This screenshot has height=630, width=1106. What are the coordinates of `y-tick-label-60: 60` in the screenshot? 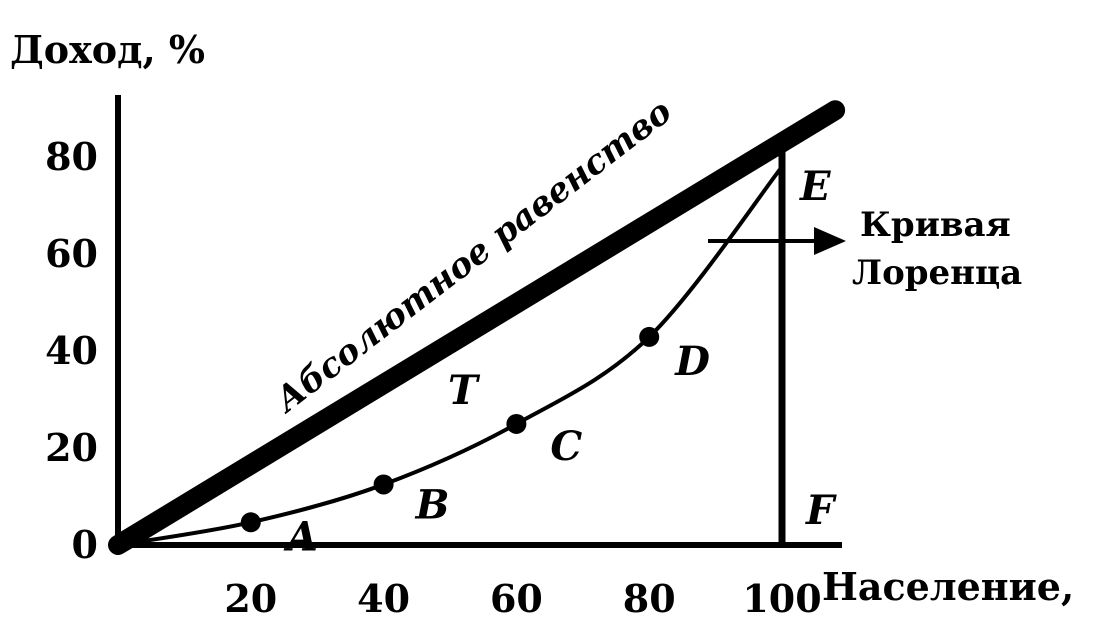 It's located at (71, 253).